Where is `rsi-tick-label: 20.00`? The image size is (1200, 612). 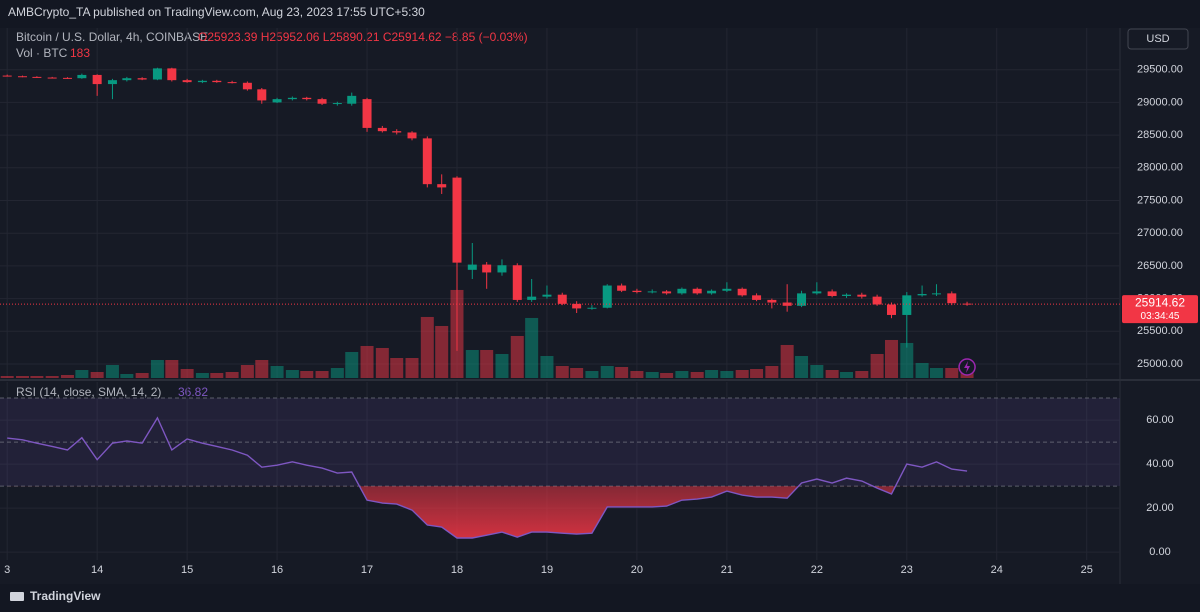 rsi-tick-label: 20.00 is located at coordinates (1160, 508).